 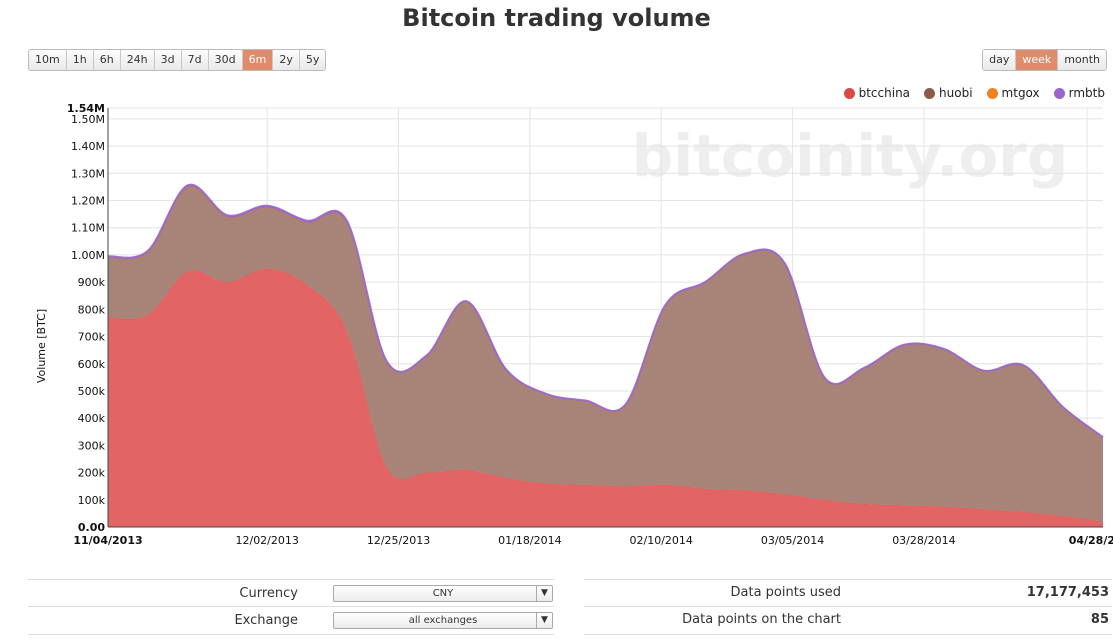 What do you see at coordinates (923, 540) in the screenshot?
I see `x-tick-label: 03/28/2014` at bounding box center [923, 540].